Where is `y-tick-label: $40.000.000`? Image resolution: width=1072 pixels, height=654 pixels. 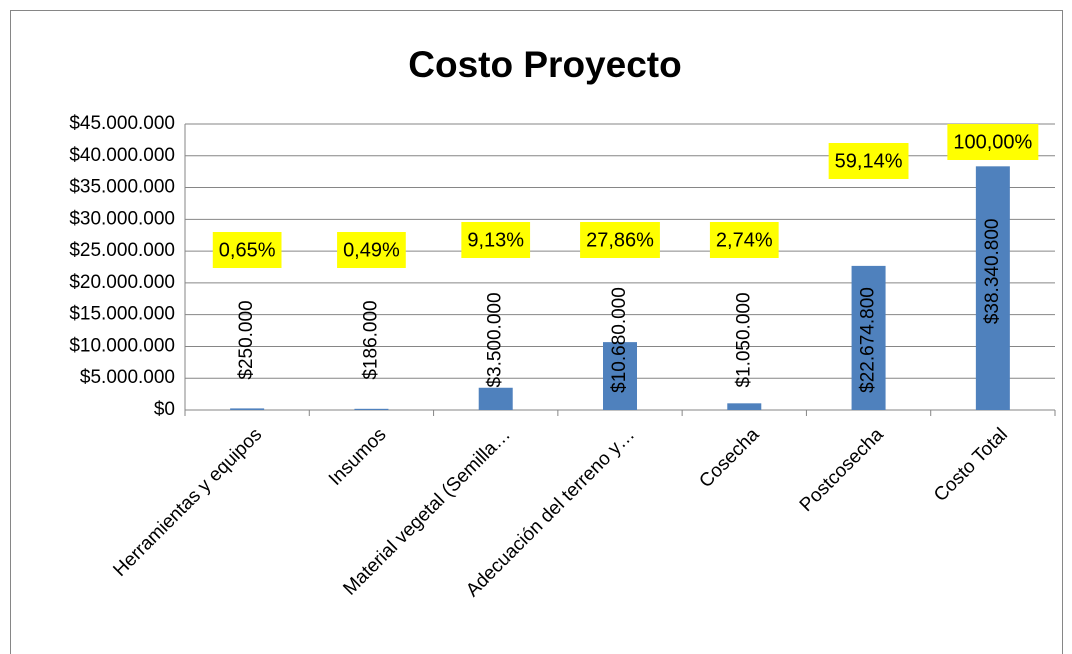
y-tick-label: $40.000.000 is located at coordinates (122, 155).